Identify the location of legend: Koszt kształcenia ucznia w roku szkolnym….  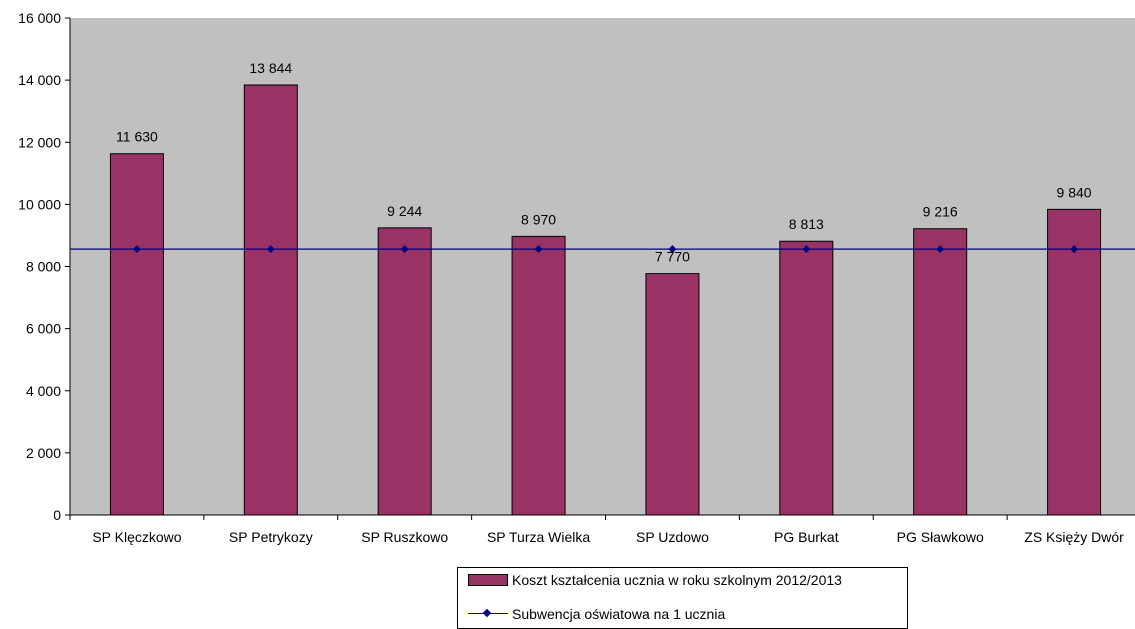
(682, 598).